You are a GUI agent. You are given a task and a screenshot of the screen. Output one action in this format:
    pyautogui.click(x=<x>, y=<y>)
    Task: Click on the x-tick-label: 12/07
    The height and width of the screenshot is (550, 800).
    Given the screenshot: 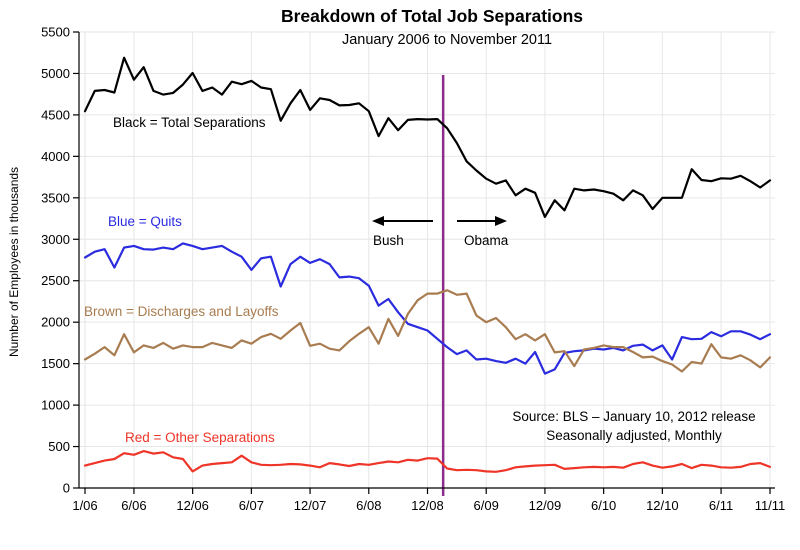 What is the action you would take?
    pyautogui.click(x=310, y=505)
    